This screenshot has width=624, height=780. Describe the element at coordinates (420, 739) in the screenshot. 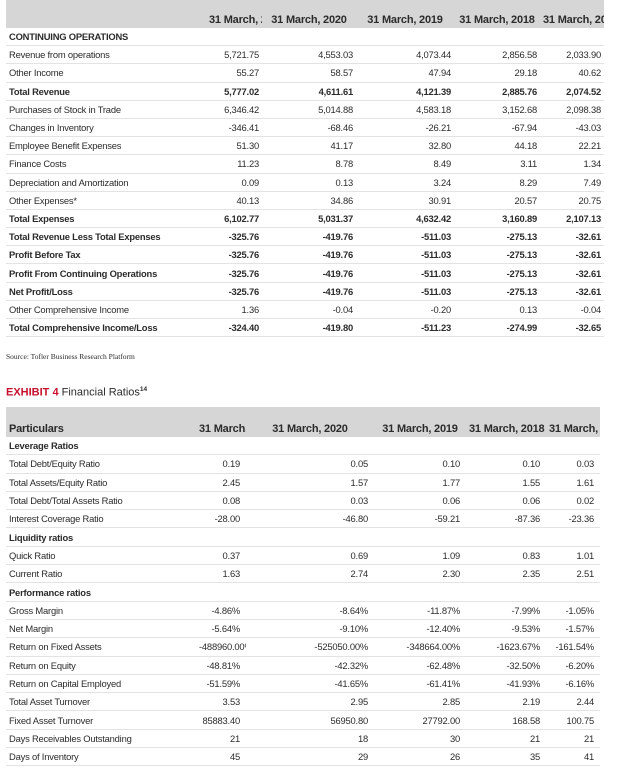

I see `cell-value: 30` at that location.